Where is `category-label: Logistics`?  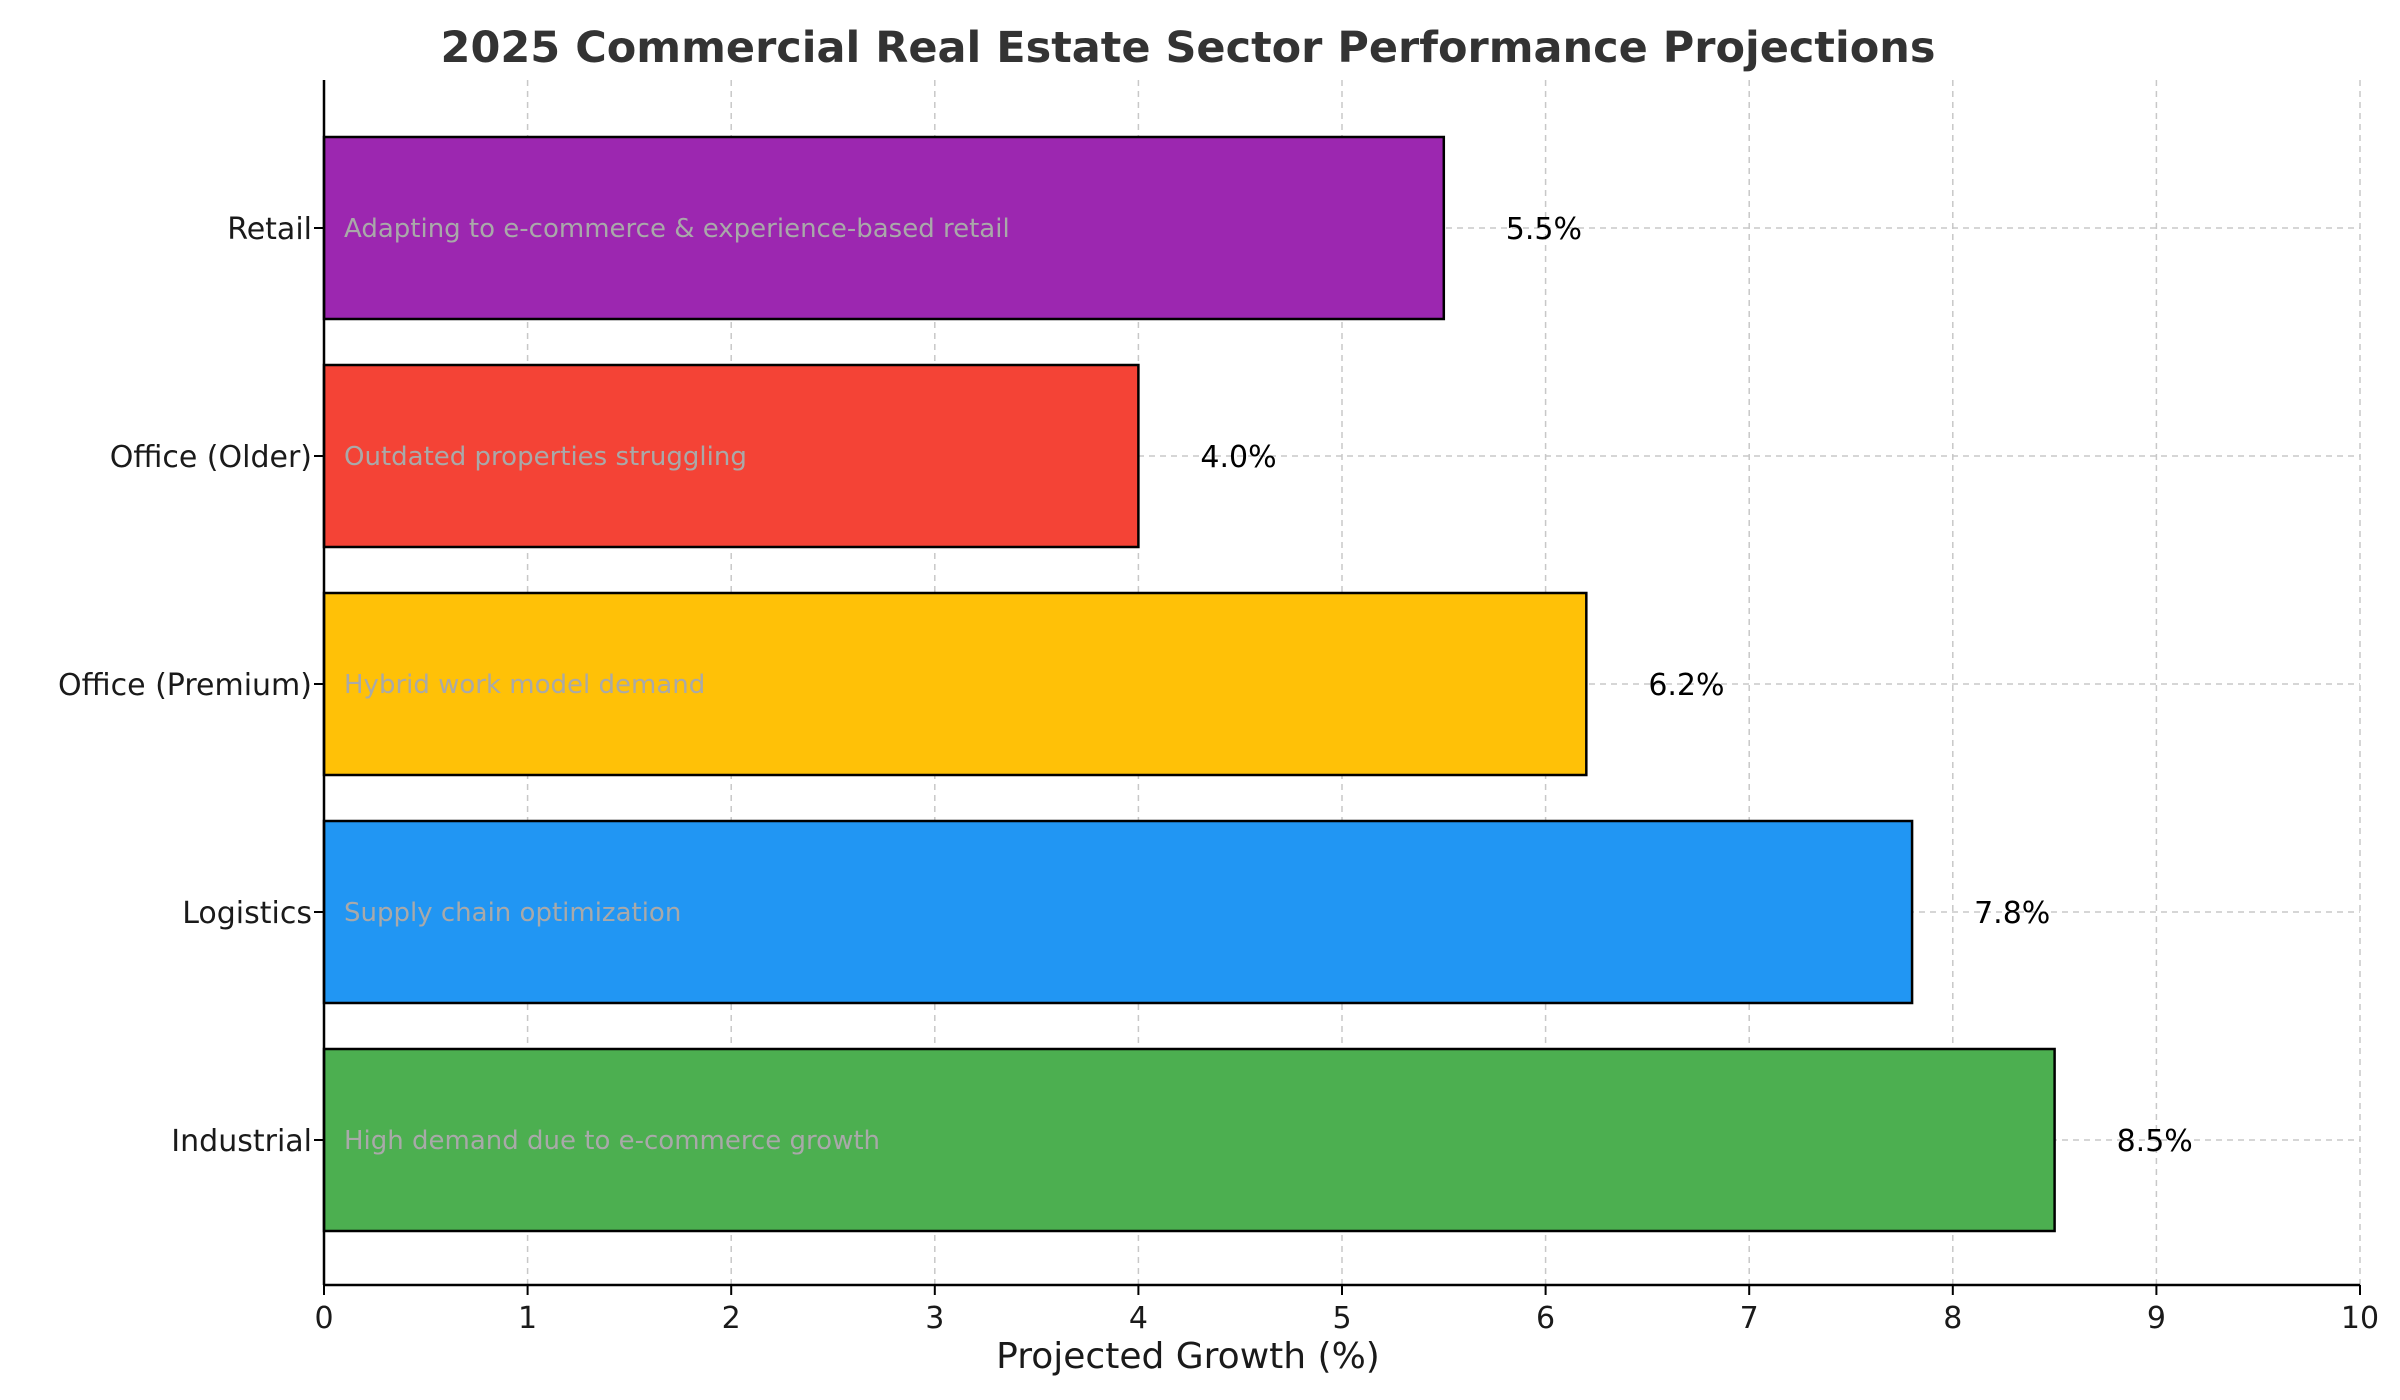
category-label: Logistics is located at coordinates (247, 913).